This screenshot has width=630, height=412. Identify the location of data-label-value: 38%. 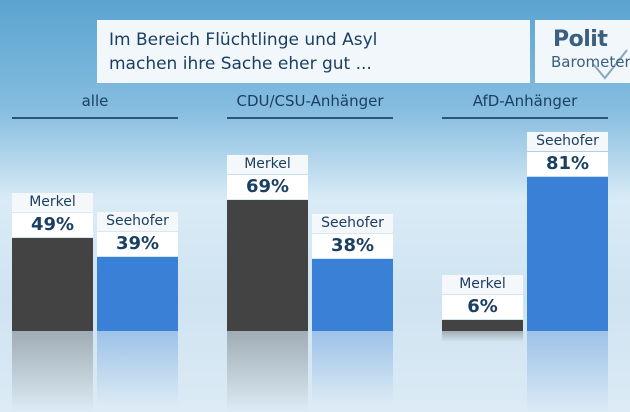
(352, 246).